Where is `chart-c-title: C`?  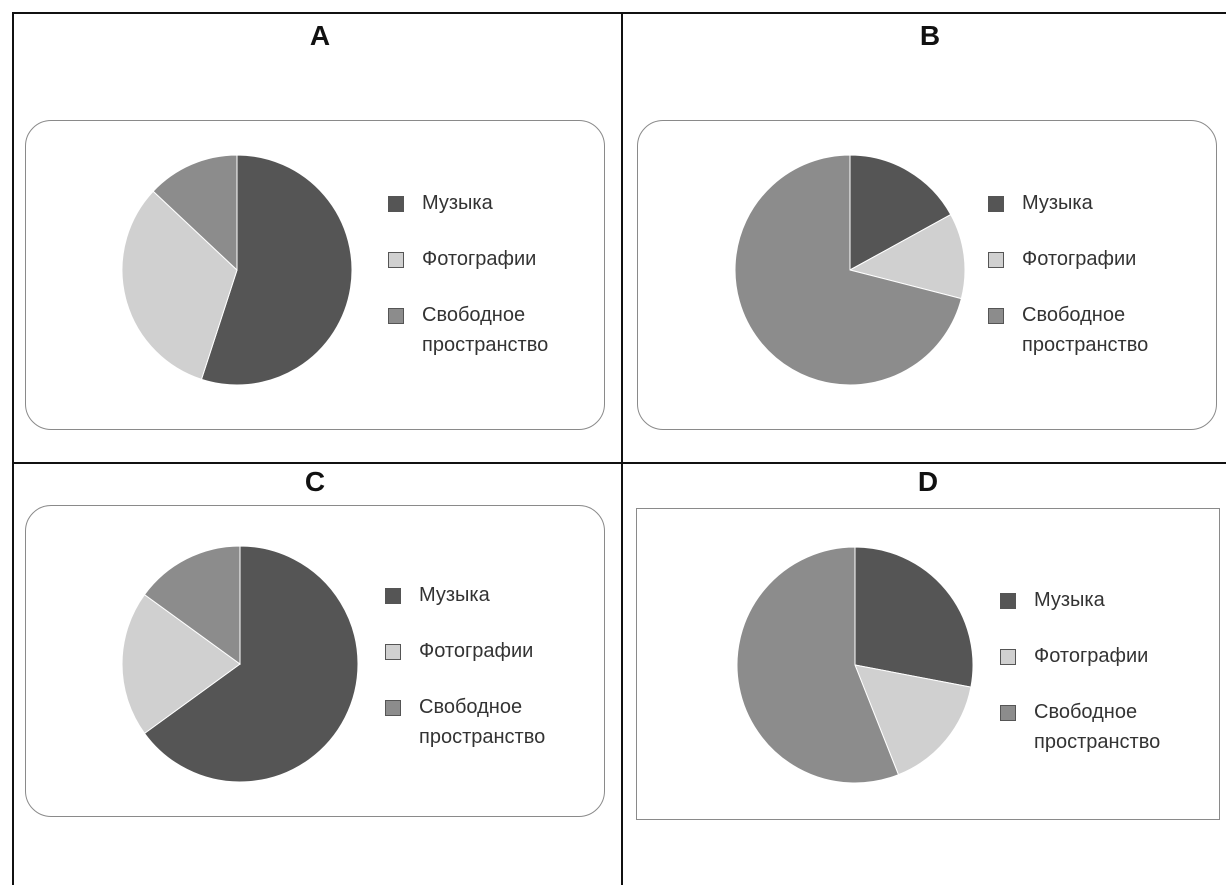
chart-c-title: C is located at coordinates (315, 481).